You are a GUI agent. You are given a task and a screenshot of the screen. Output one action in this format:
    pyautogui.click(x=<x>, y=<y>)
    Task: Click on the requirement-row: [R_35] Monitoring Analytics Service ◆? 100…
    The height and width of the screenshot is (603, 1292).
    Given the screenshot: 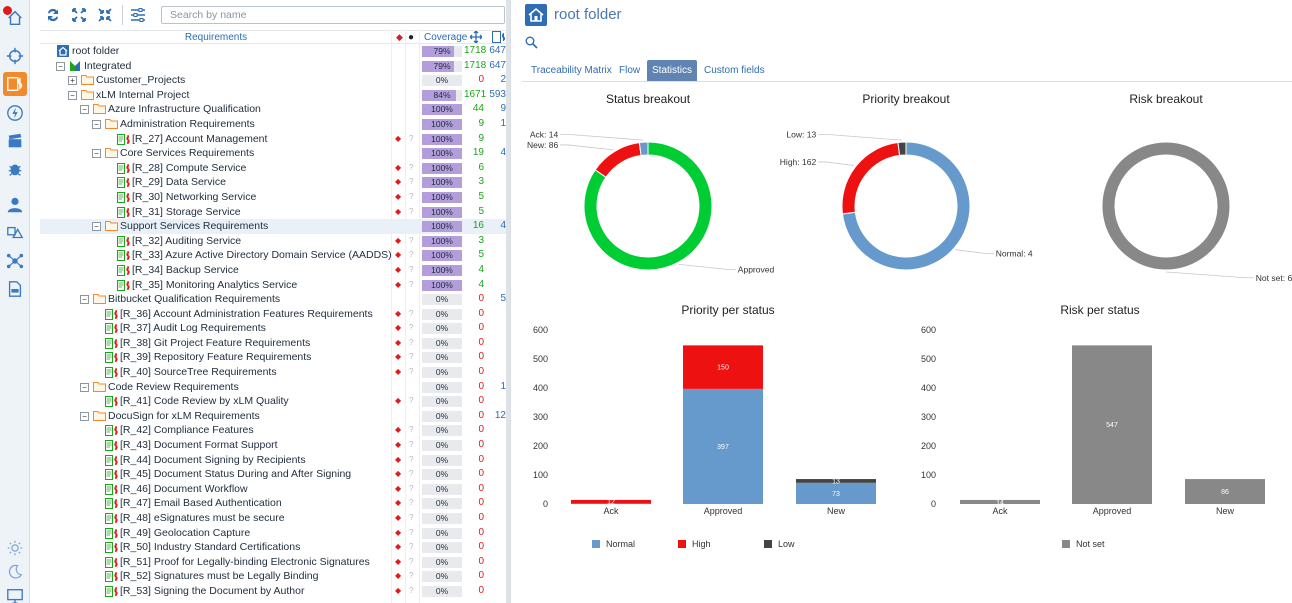 What is the action you would take?
    pyautogui.click(x=274, y=285)
    